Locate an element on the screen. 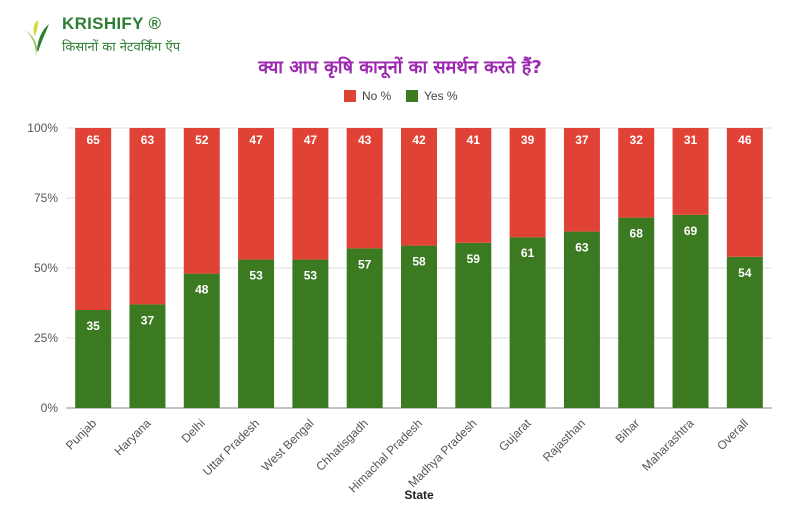  data-label-no: 65 is located at coordinates (93, 140).